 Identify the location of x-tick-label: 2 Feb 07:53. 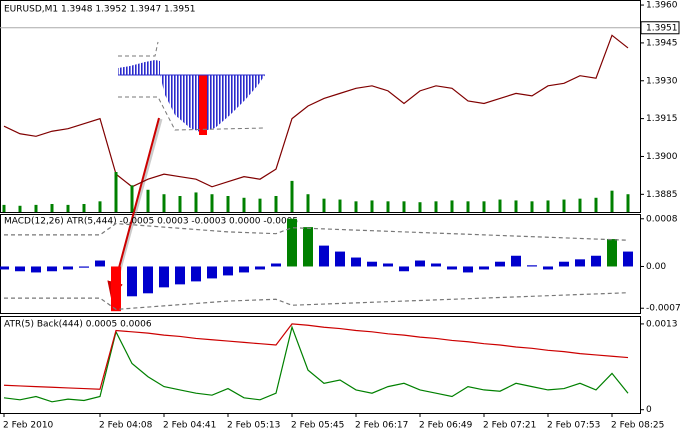
(573, 426).